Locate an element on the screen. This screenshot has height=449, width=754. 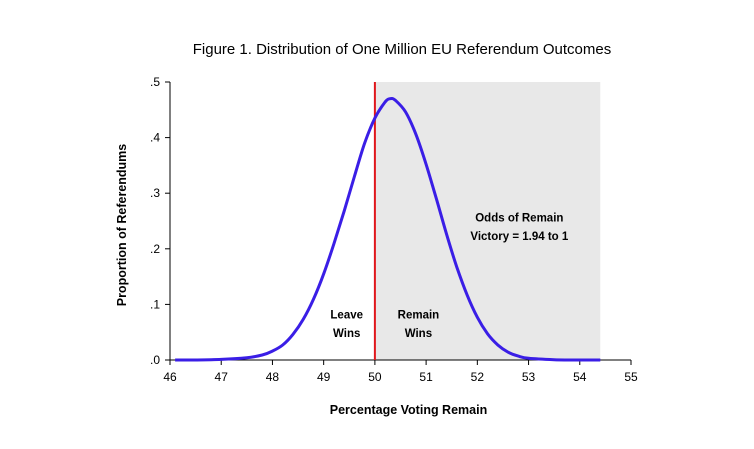
x-tick-label: 54 is located at coordinates (580, 377).